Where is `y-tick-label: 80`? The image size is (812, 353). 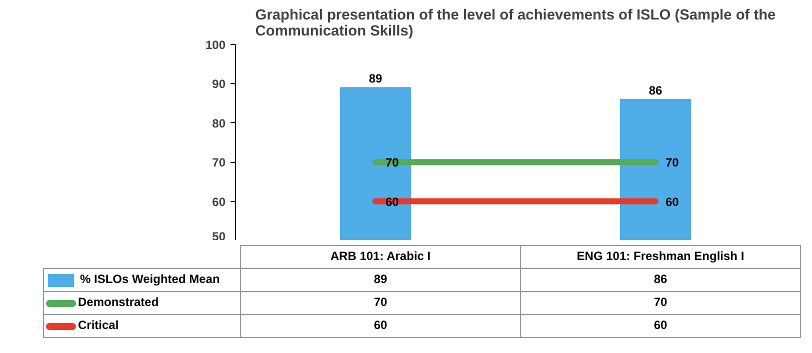 y-tick-label: 80 is located at coordinates (219, 123).